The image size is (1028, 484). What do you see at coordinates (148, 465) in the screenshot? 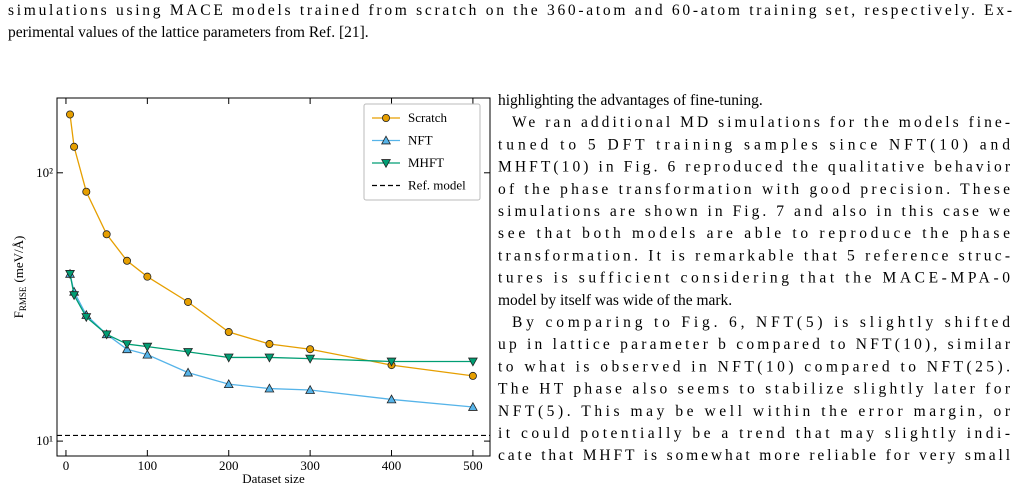
I see `x-tick-label: 100` at bounding box center [148, 465].